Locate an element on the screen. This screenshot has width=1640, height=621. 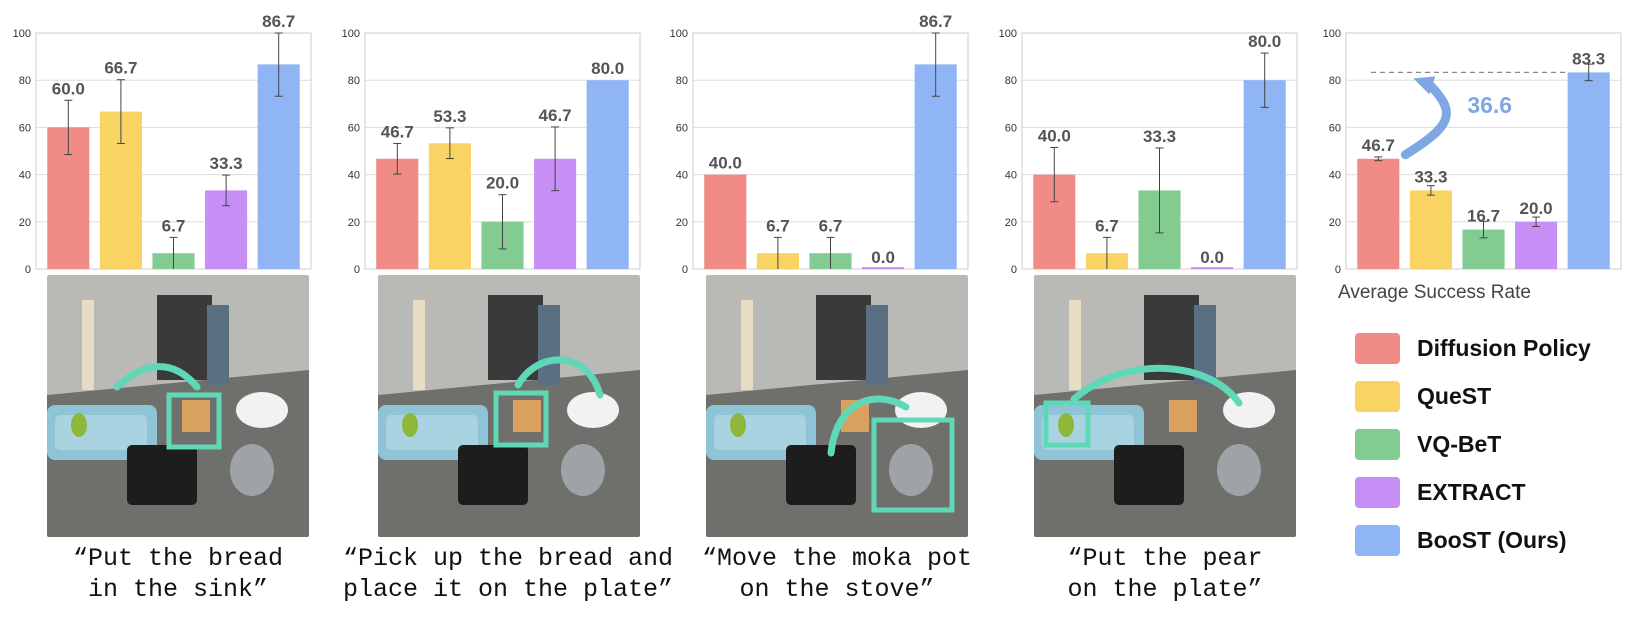
legend-label: VQ-BeT is located at coordinates (1459, 443).